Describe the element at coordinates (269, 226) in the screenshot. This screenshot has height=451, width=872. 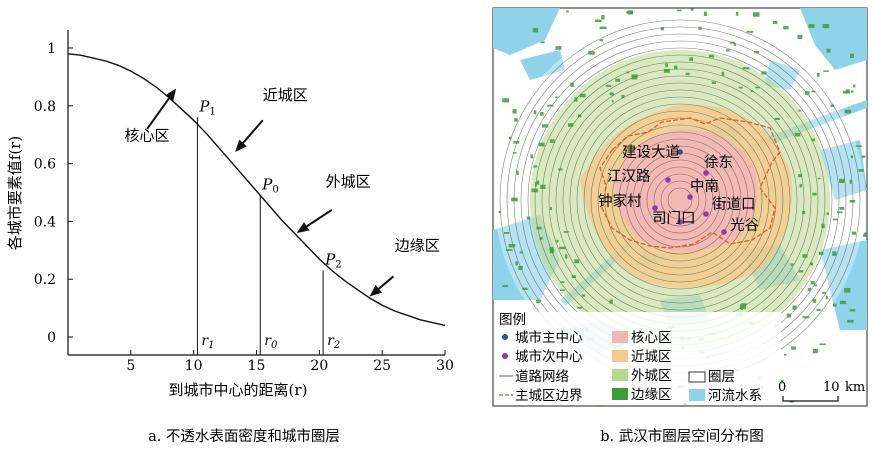
I see `threshold-lines: r1 P1 r0 P0 r2 P2` at that location.